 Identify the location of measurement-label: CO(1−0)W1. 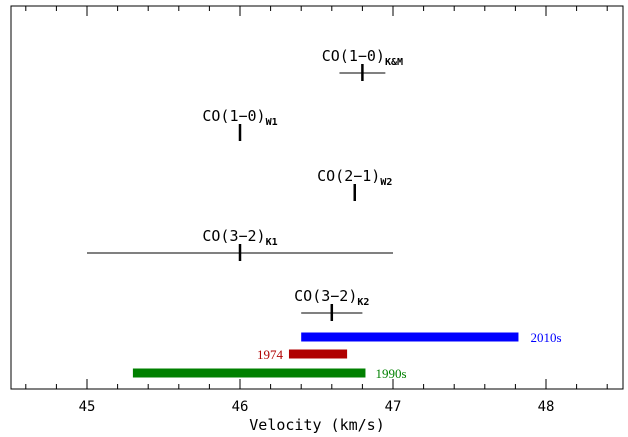
(239, 117).